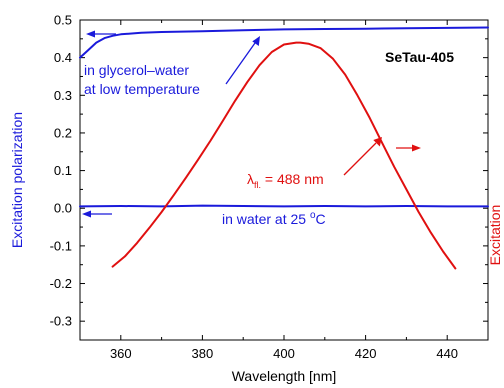 The height and width of the screenshot is (388, 504). What do you see at coordinates (284, 353) in the screenshot?
I see `x-tick-label: 400` at bounding box center [284, 353].